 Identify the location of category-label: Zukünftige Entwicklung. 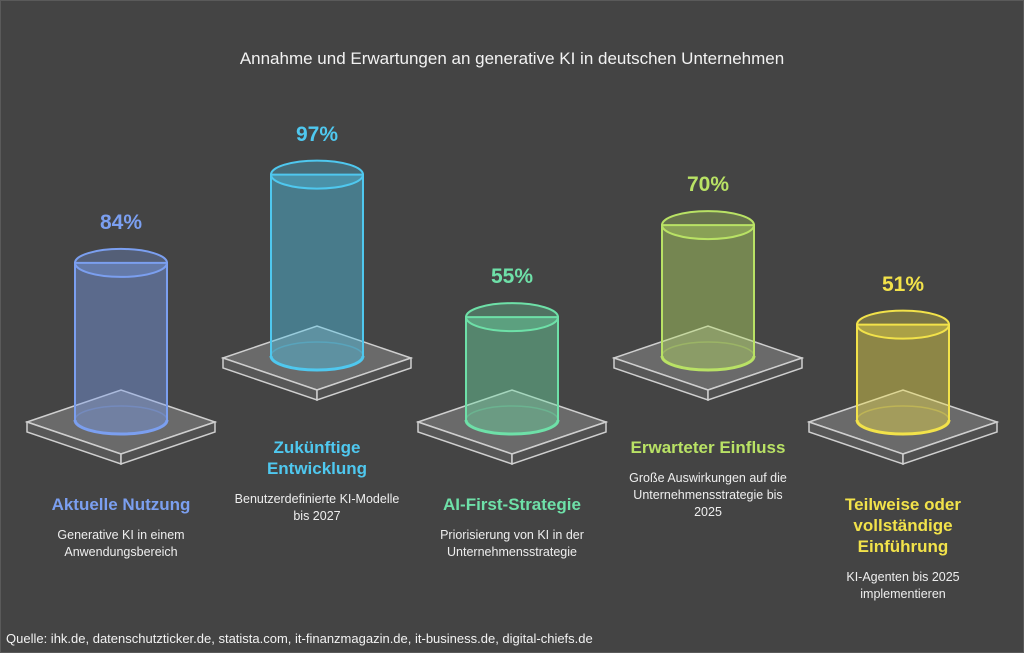
(317, 458).